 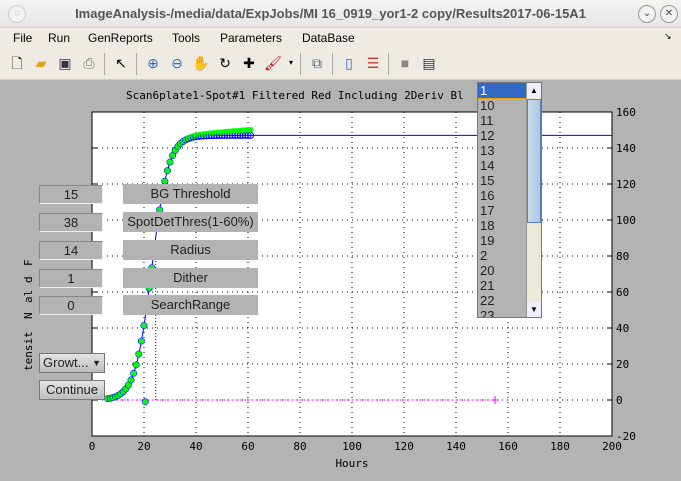 What do you see at coordinates (626, 436) in the screenshot?
I see `y-tick-label: -20` at bounding box center [626, 436].